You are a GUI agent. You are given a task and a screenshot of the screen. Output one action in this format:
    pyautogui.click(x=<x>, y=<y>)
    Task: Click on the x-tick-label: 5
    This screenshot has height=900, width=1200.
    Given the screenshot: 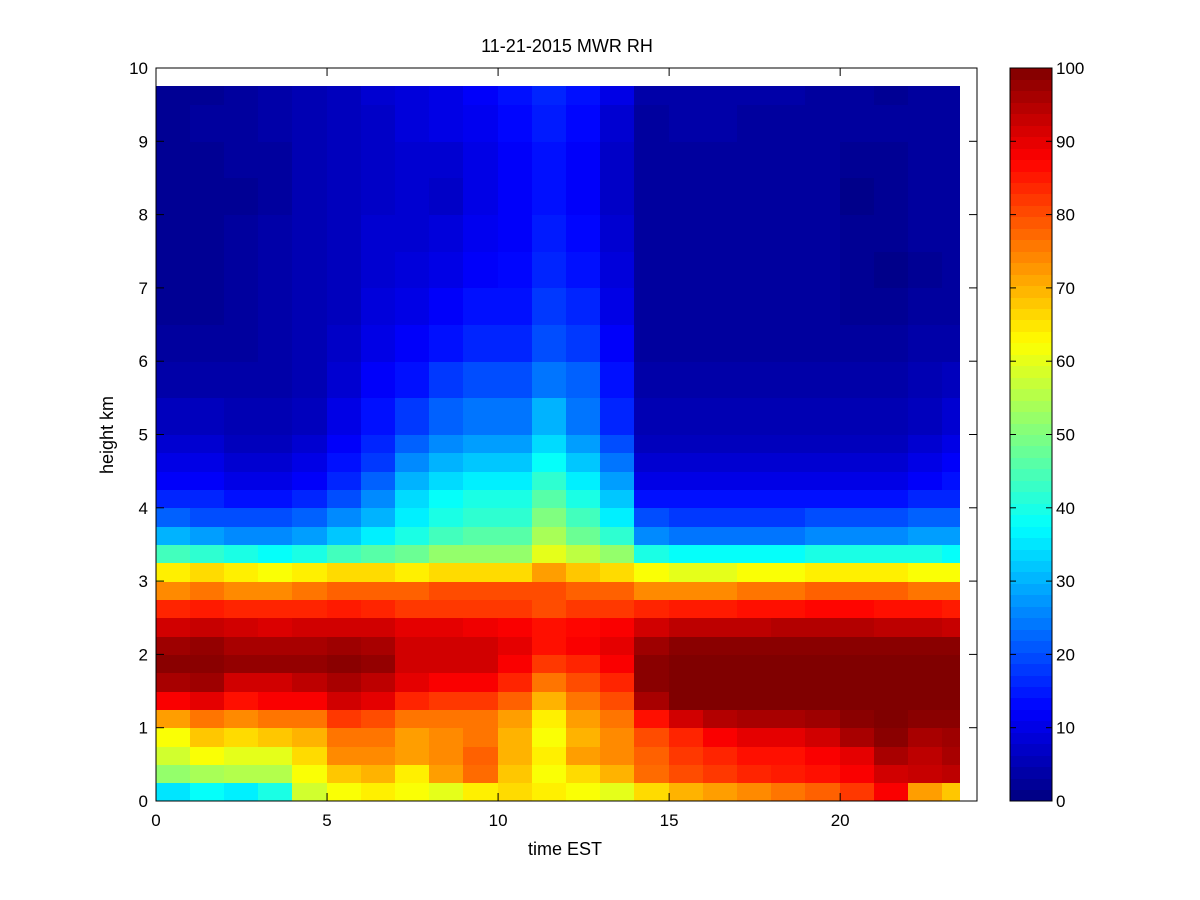 What is the action you would take?
    pyautogui.click(x=326, y=820)
    